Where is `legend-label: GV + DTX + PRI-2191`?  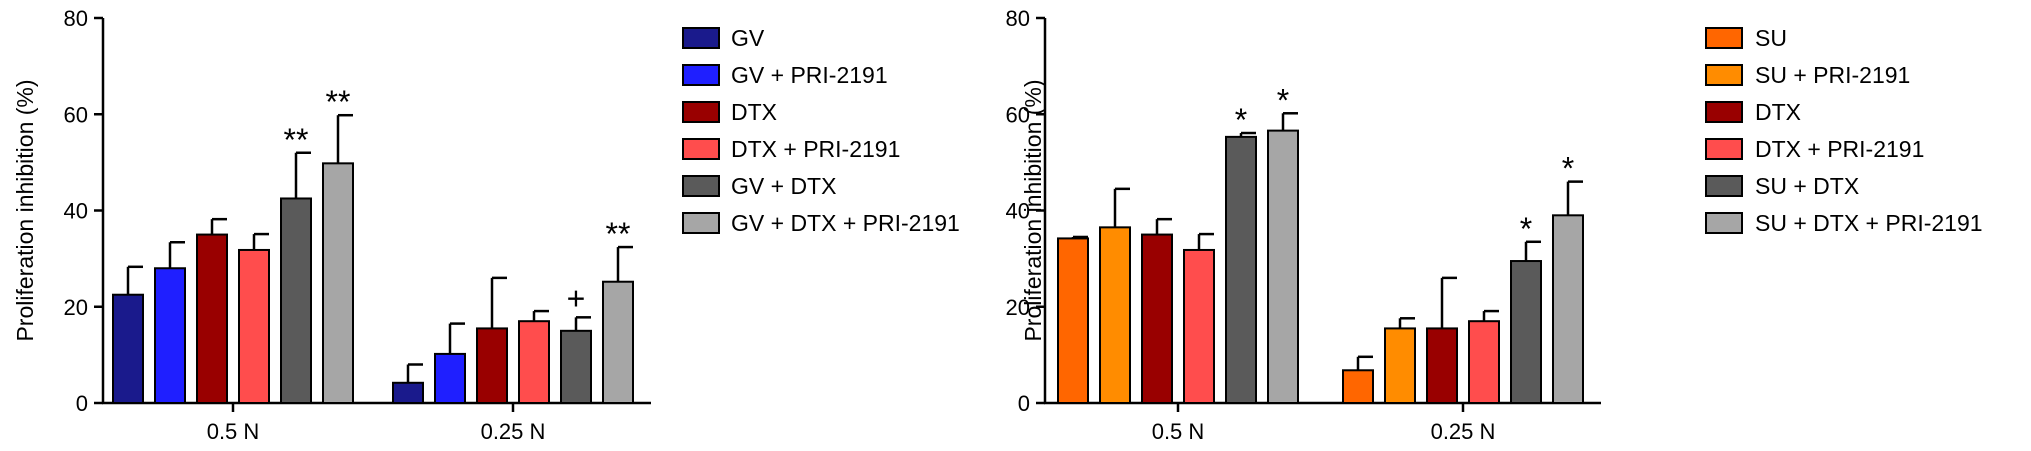
legend-label: GV + DTX + PRI-2191 is located at coordinates (845, 223).